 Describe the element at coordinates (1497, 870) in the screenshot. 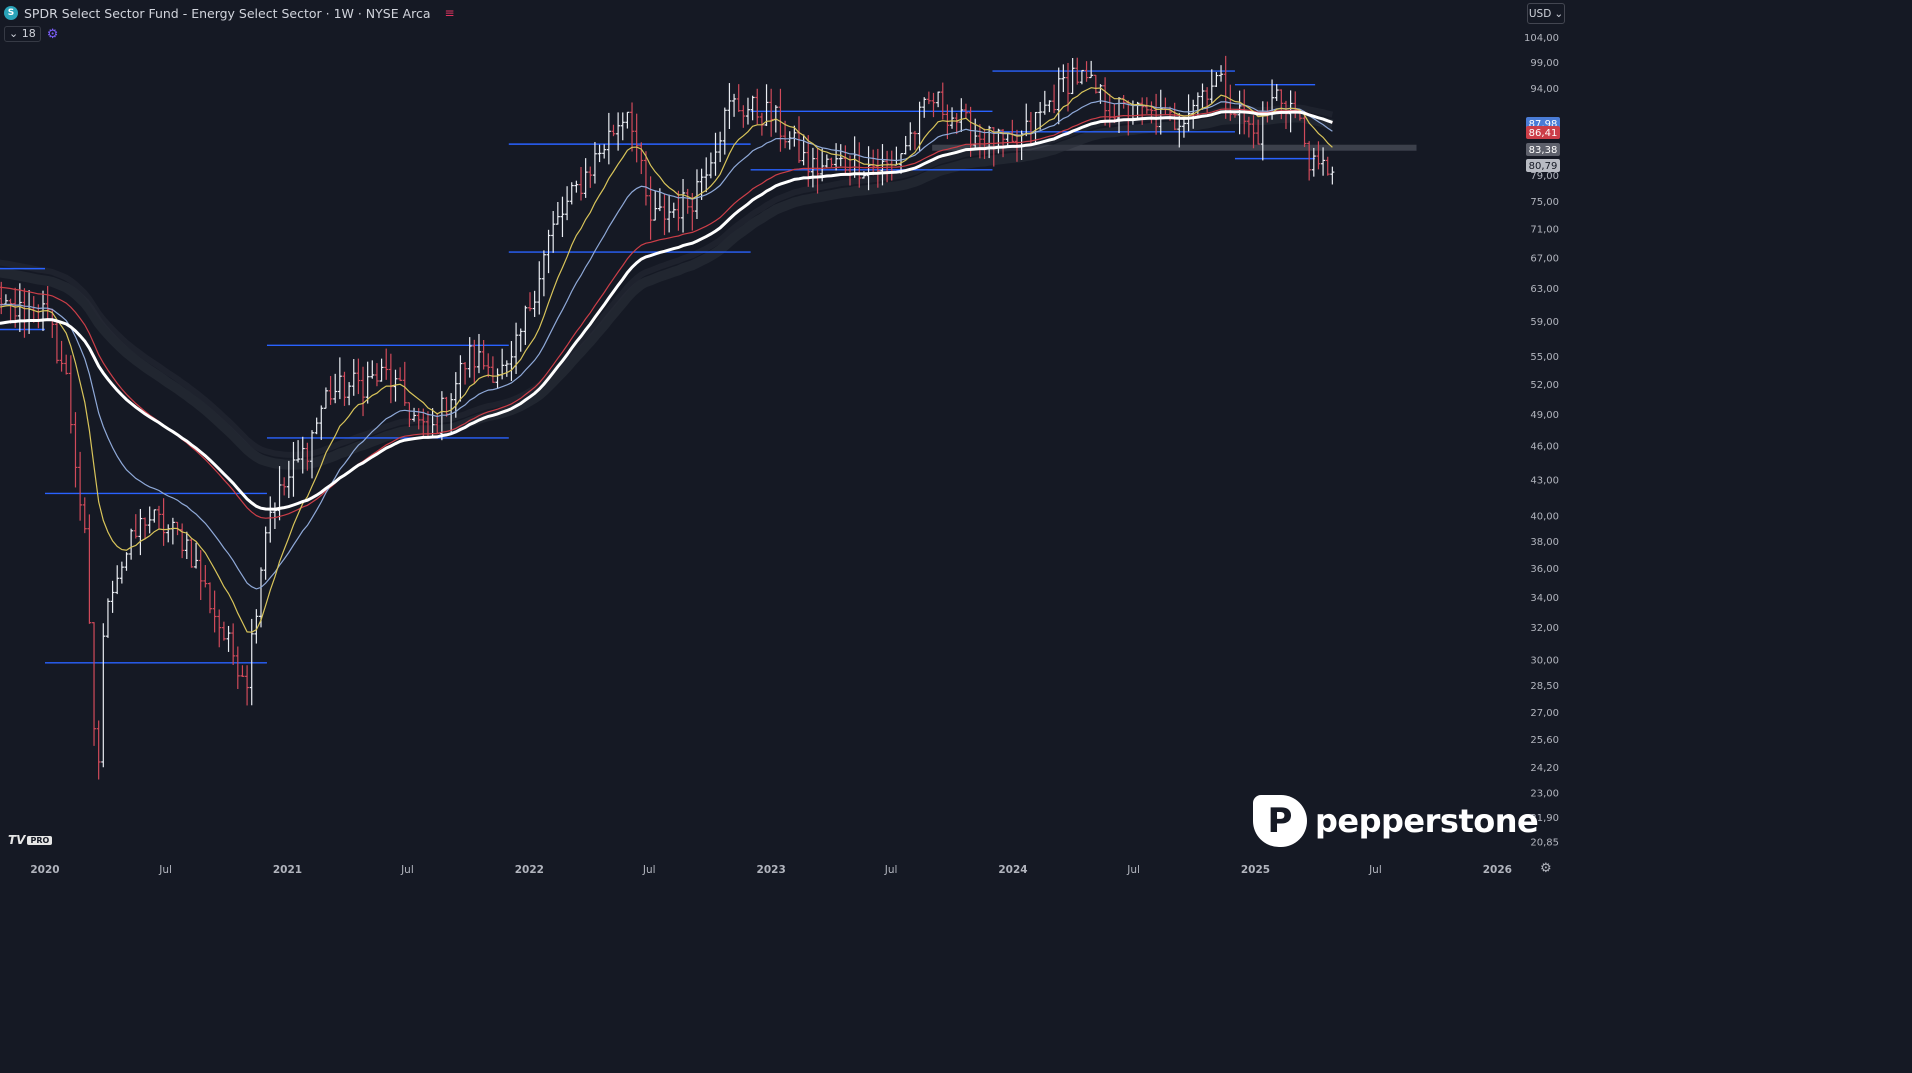

I see `x-tick-label: 2026` at that location.